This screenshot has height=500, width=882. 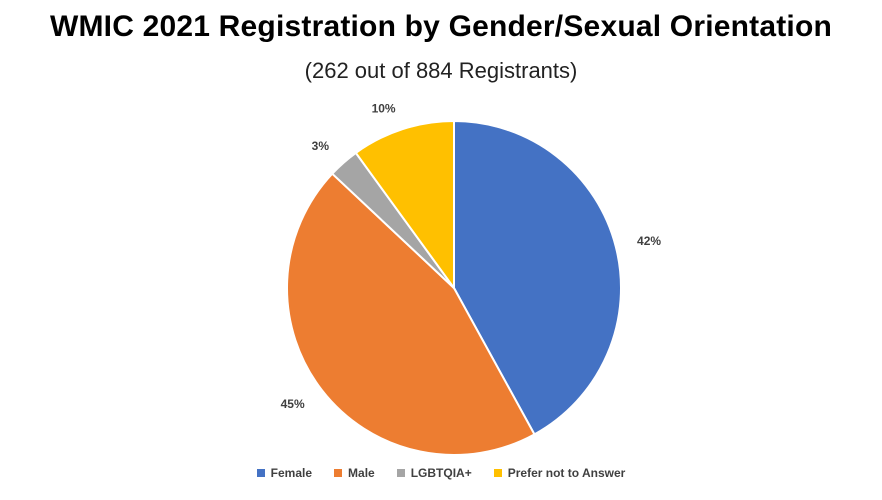 What do you see at coordinates (537, 277) in the screenshot?
I see `pie-slice-female` at bounding box center [537, 277].